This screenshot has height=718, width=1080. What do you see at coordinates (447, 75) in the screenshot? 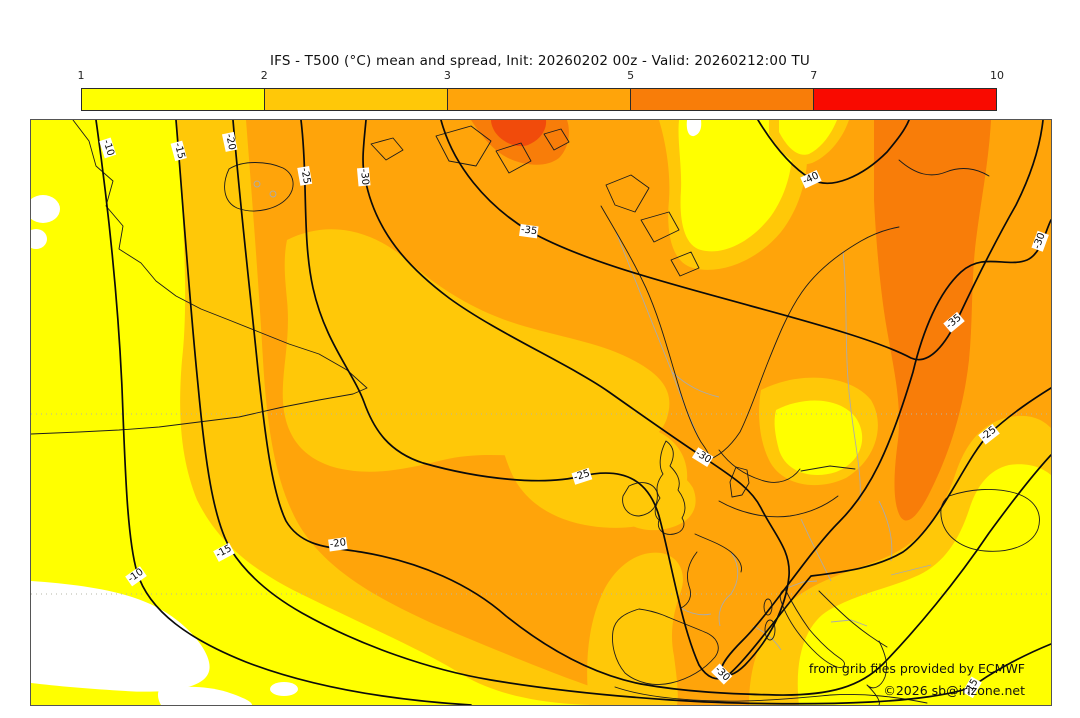
I see `colorbar-tick-label: 3` at bounding box center [447, 75].